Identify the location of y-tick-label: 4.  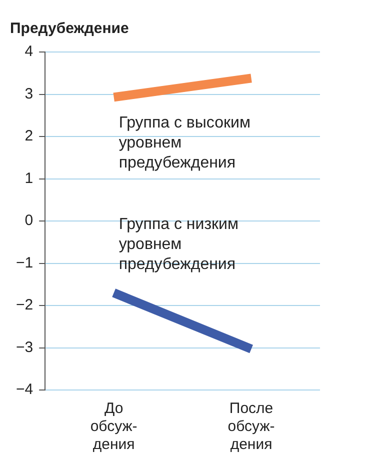
(29, 51).